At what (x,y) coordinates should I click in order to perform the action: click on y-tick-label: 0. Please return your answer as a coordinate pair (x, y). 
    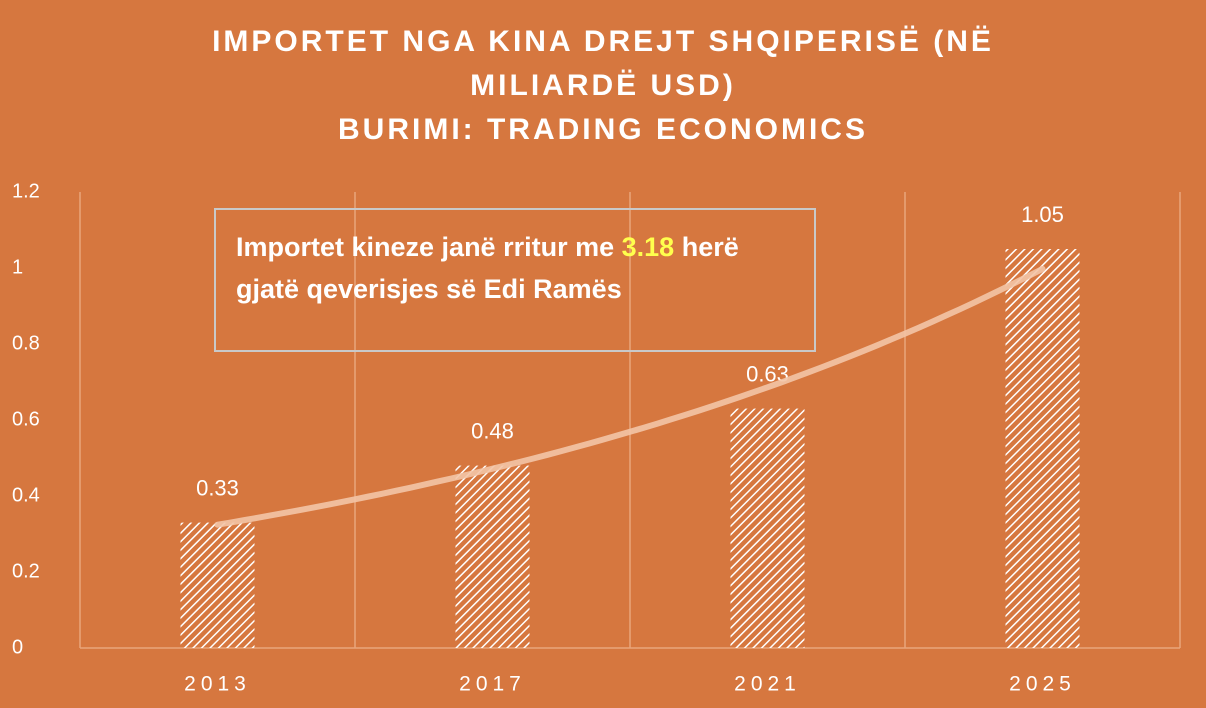
    Looking at the image, I should click on (17, 647).